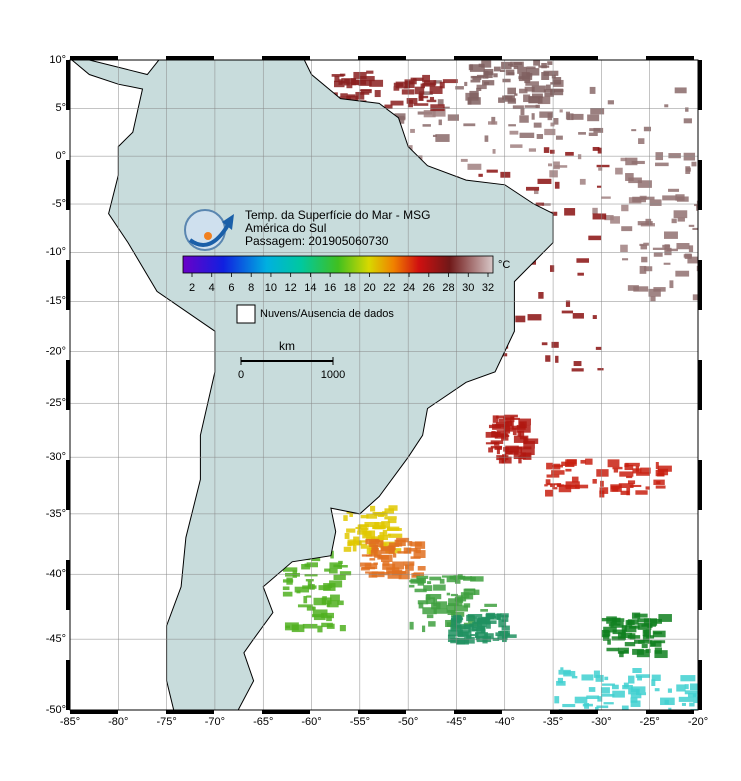  Describe the element at coordinates (56, 351) in the screenshot. I see `lat-tick-label: -20°` at that location.